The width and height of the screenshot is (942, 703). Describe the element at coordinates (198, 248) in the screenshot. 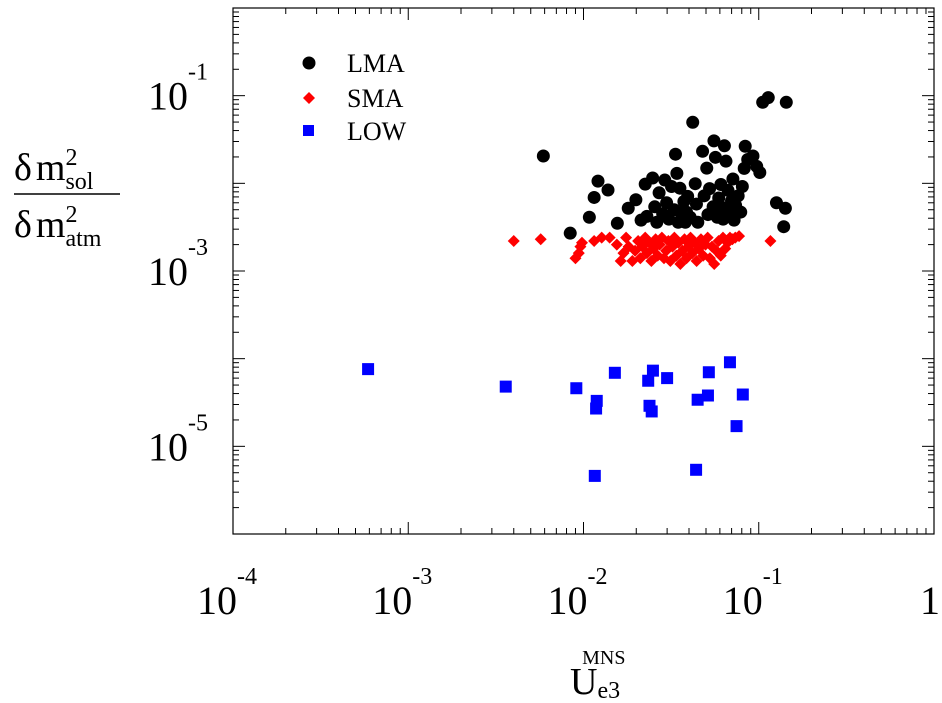

I see `y-tick-label-exp: -3` at that location.